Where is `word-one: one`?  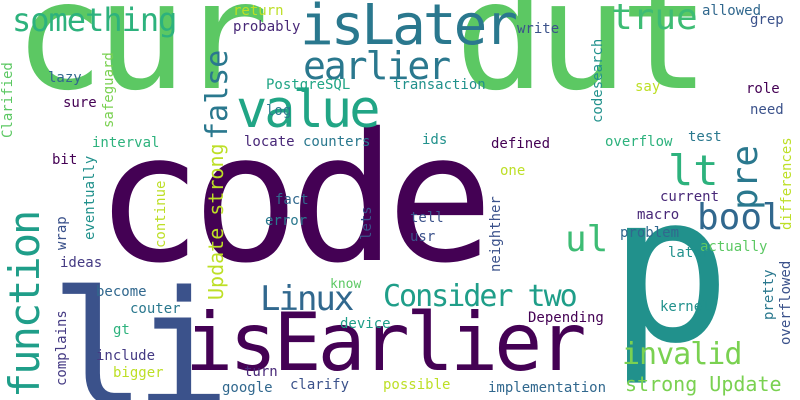
word-one: one is located at coordinates (513, 171).